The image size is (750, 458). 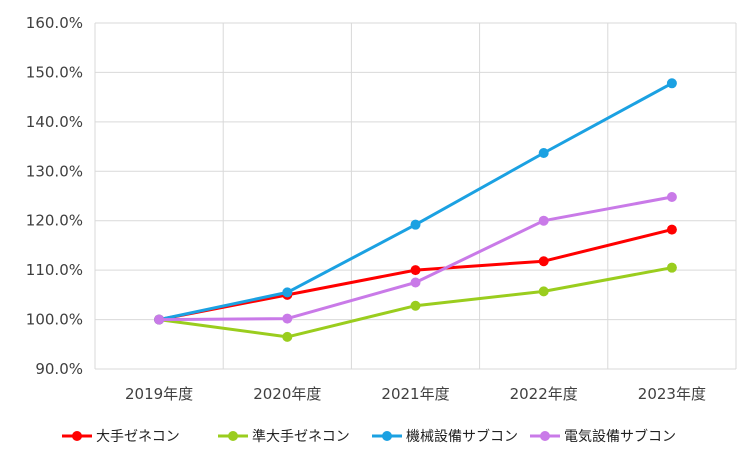 What do you see at coordinates (54, 171) in the screenshot?
I see `y-tick-label: 130.0%` at bounding box center [54, 171].